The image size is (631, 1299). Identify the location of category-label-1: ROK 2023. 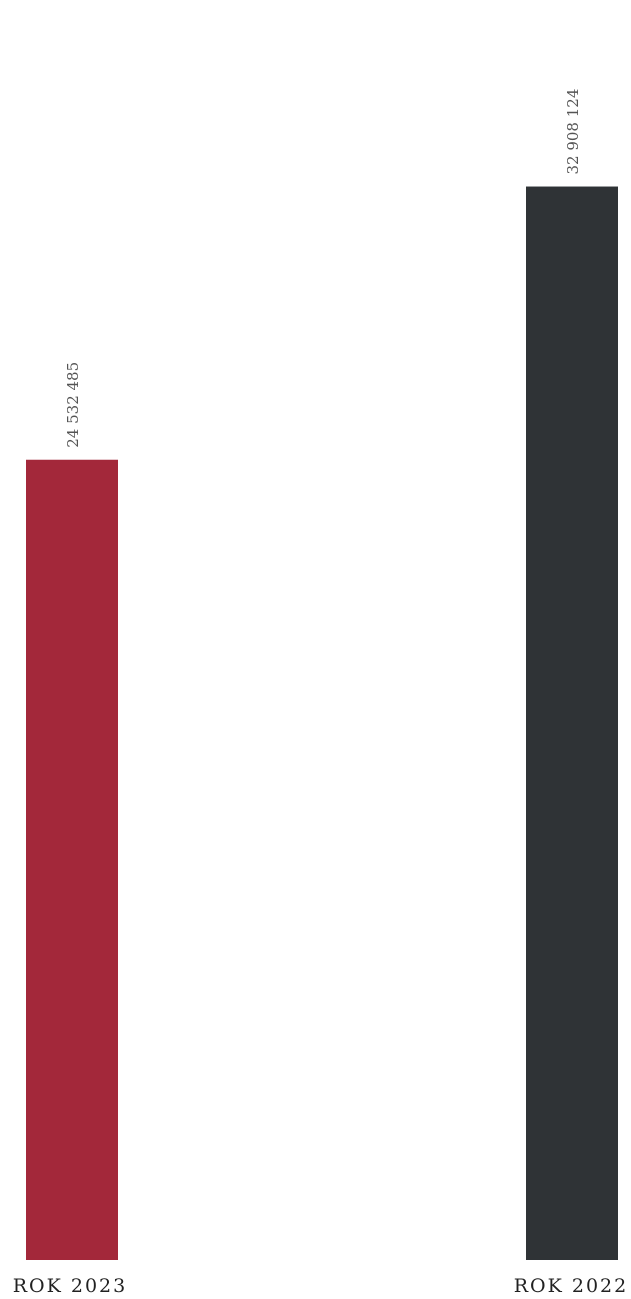
(70, 1286).